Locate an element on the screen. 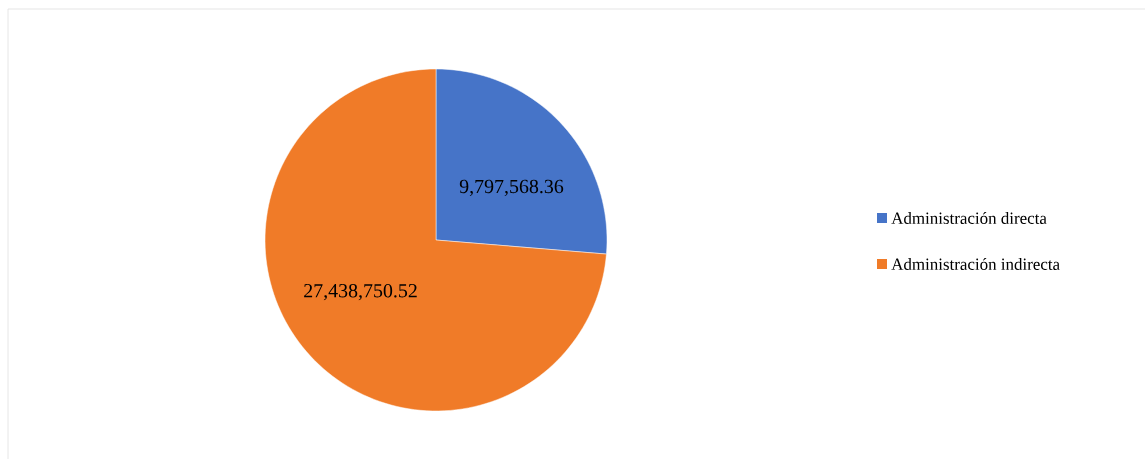  legend-label: Administración directa is located at coordinates (969, 217).